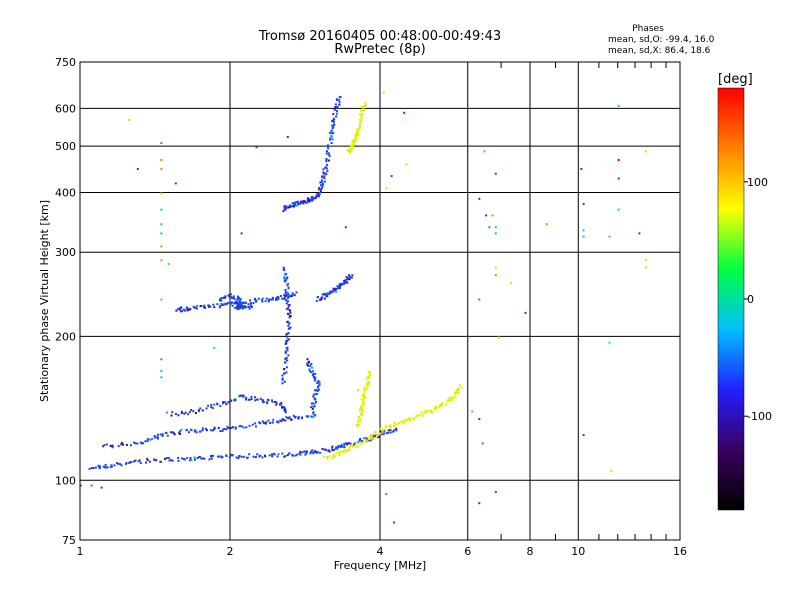 The image size is (800, 600). I want to click on chart-subtitle: RwPretec (8p), so click(379, 49).